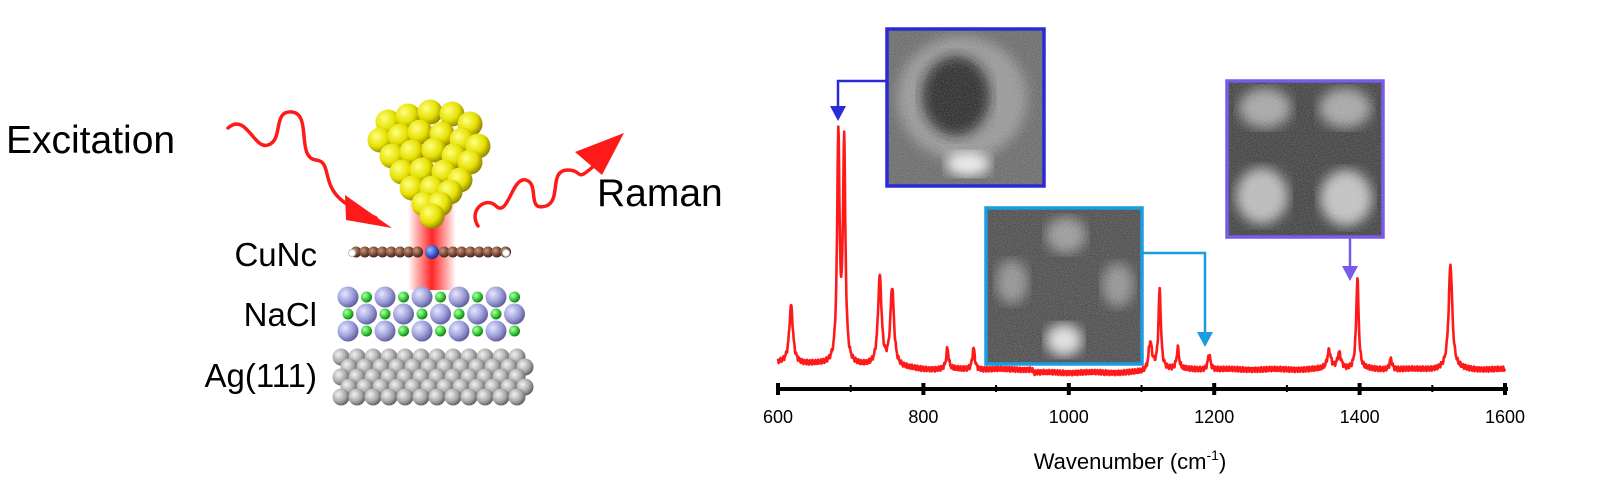 The width and height of the screenshot is (1597, 490). What do you see at coordinates (368, 211) in the screenshot?
I see `excitation-arrowhead` at bounding box center [368, 211].